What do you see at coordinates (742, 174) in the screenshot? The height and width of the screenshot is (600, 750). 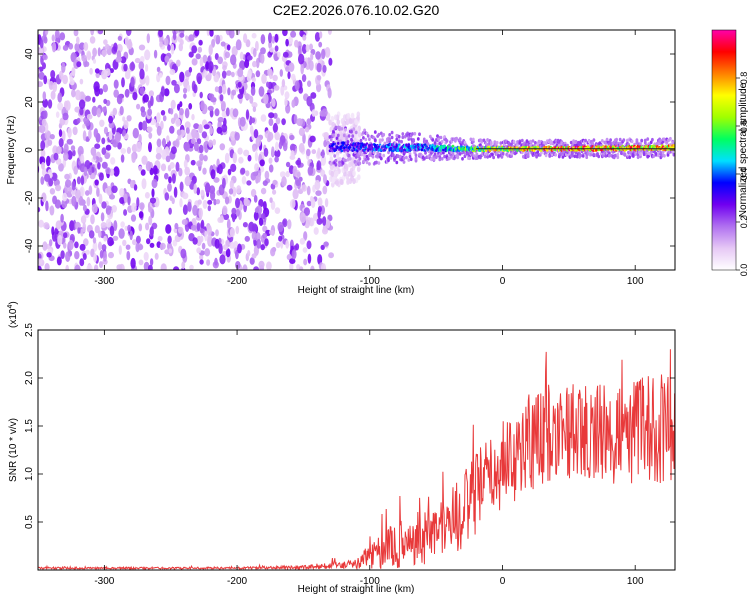 I see `colorbar-ticks: 0.0 0.2 0.4 0.6 0.8` at bounding box center [742, 174].